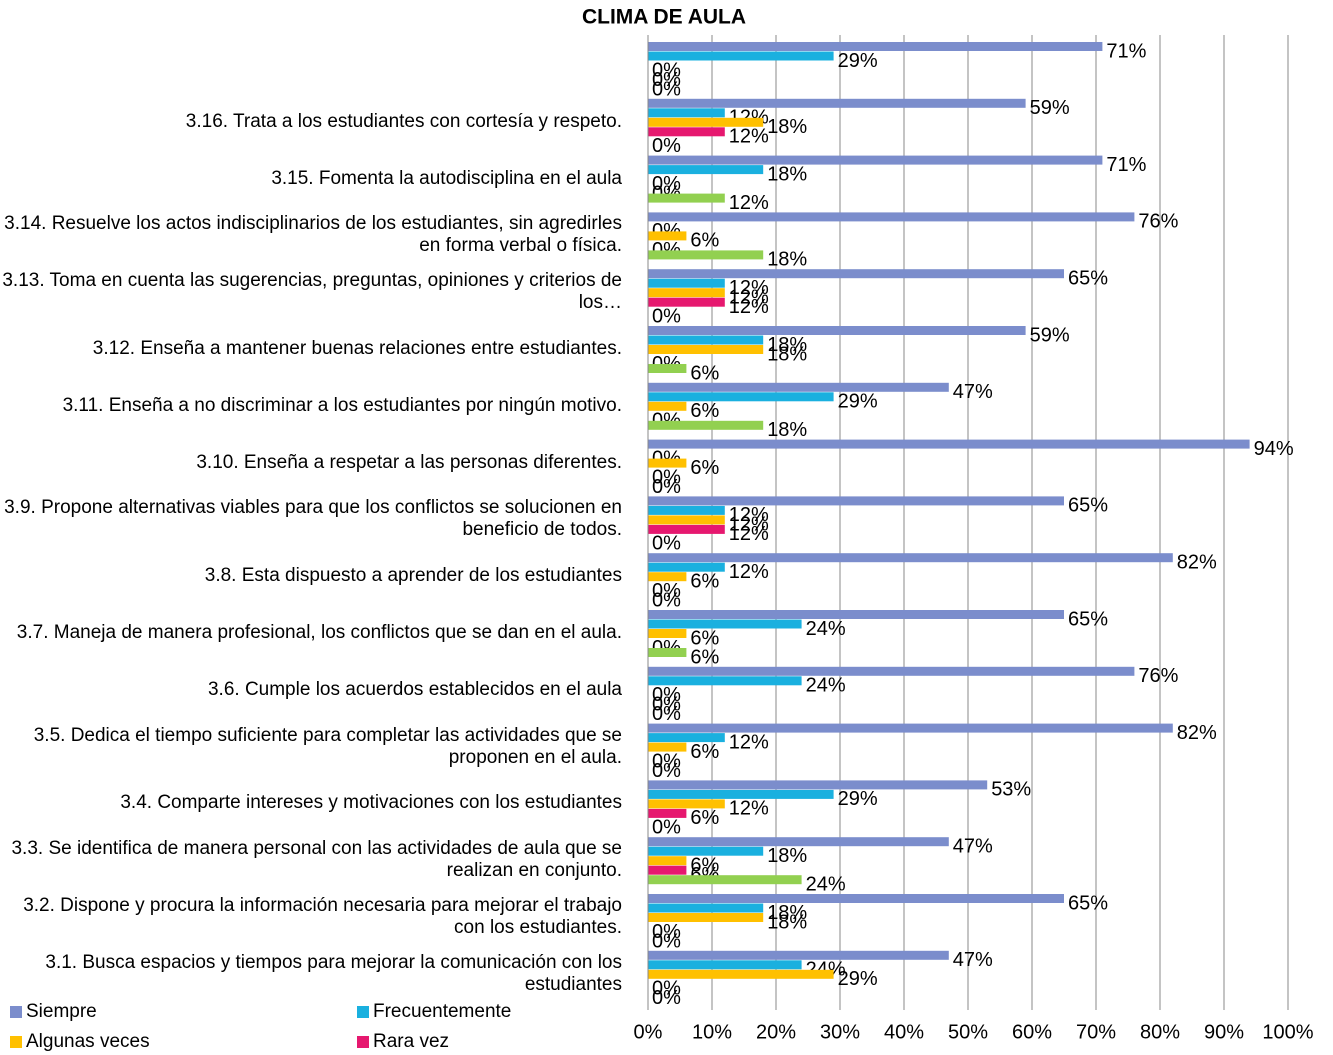 This screenshot has height=1055, width=1333. Describe the element at coordinates (1274, 449) in the screenshot. I see `data-label: 94%` at that location.